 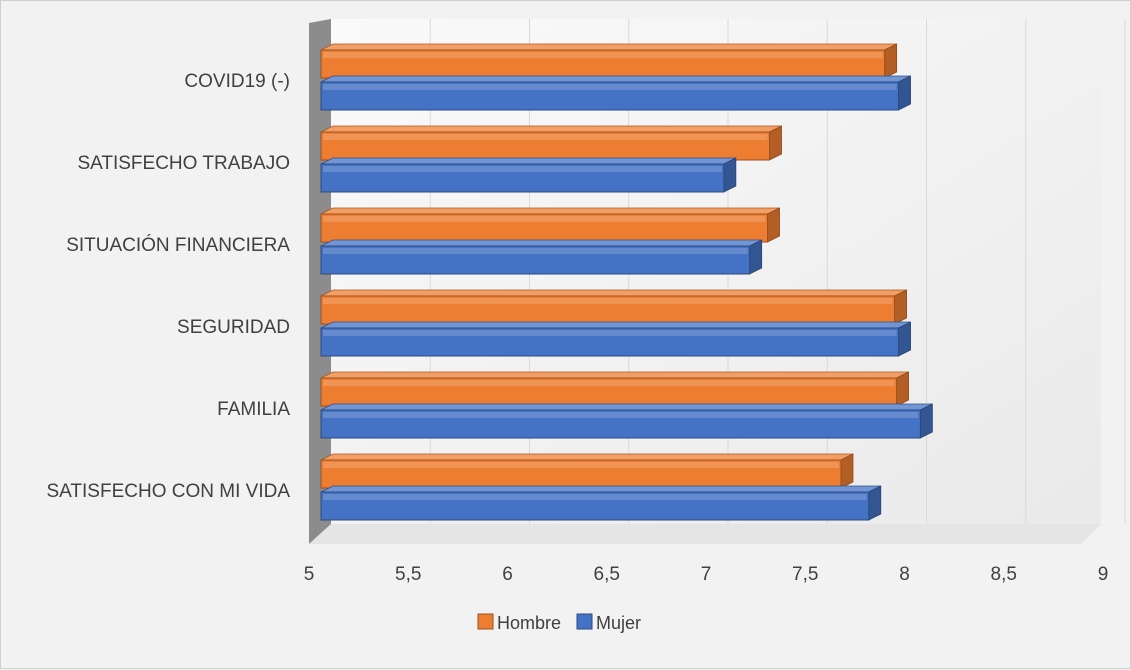 What do you see at coordinates (618, 623) in the screenshot?
I see `legend-label: Mujer` at bounding box center [618, 623].